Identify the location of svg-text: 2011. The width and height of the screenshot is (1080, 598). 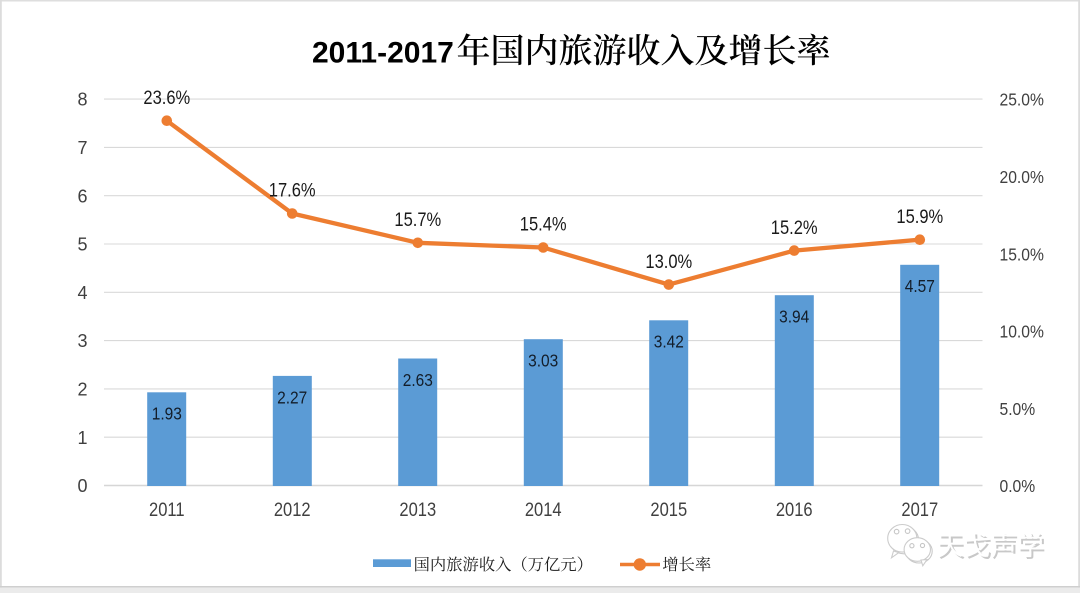
(167, 509).